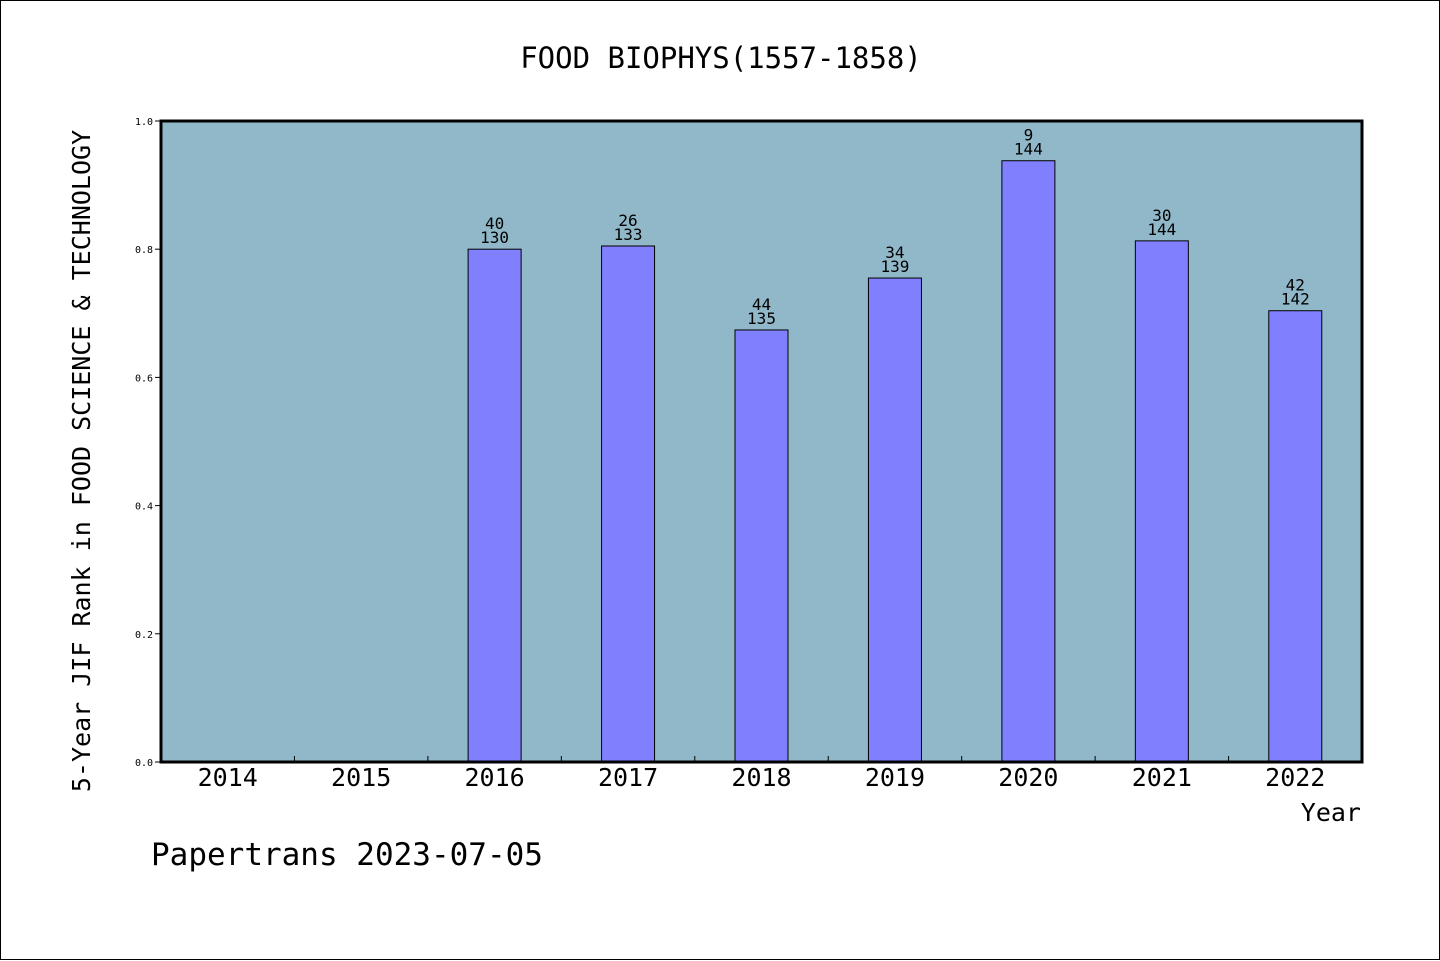 The image size is (1440, 961). I want to click on bar-label-rank-2018: 44, so click(761, 304).